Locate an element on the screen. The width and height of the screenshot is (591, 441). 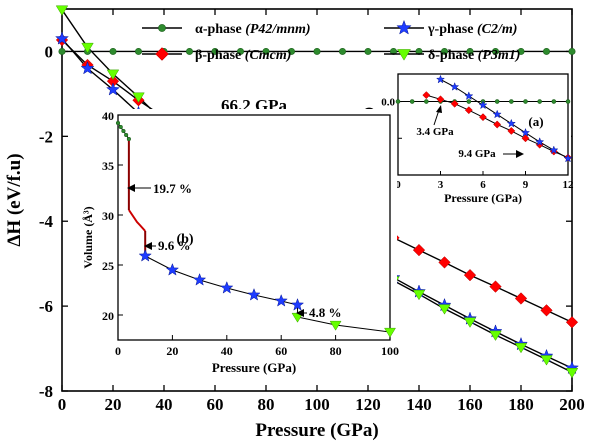
inset-b-x-tick-label: 80 is located at coordinates (336, 351).